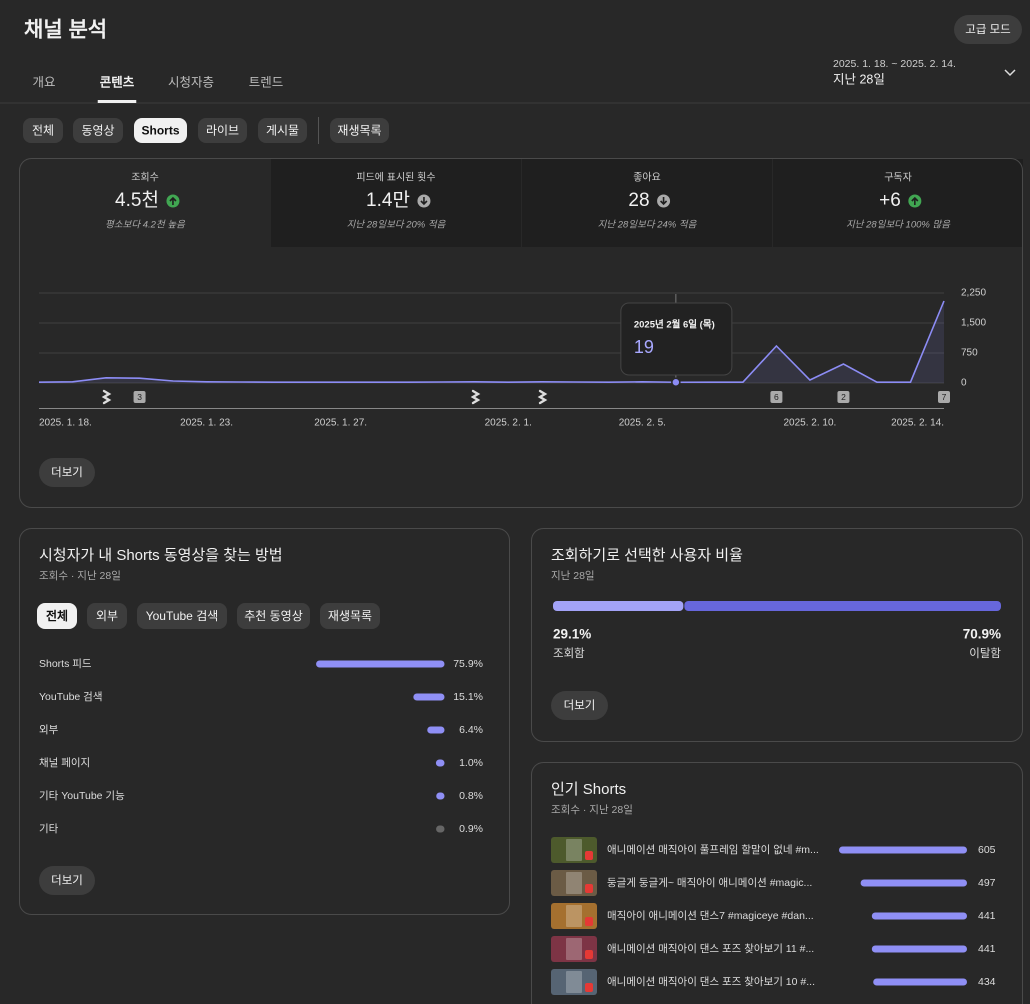 Image resolution: width=1030 pixels, height=1004 pixels. Describe the element at coordinates (471, 829) in the screenshot. I see `value-label: 0.9%` at that location.